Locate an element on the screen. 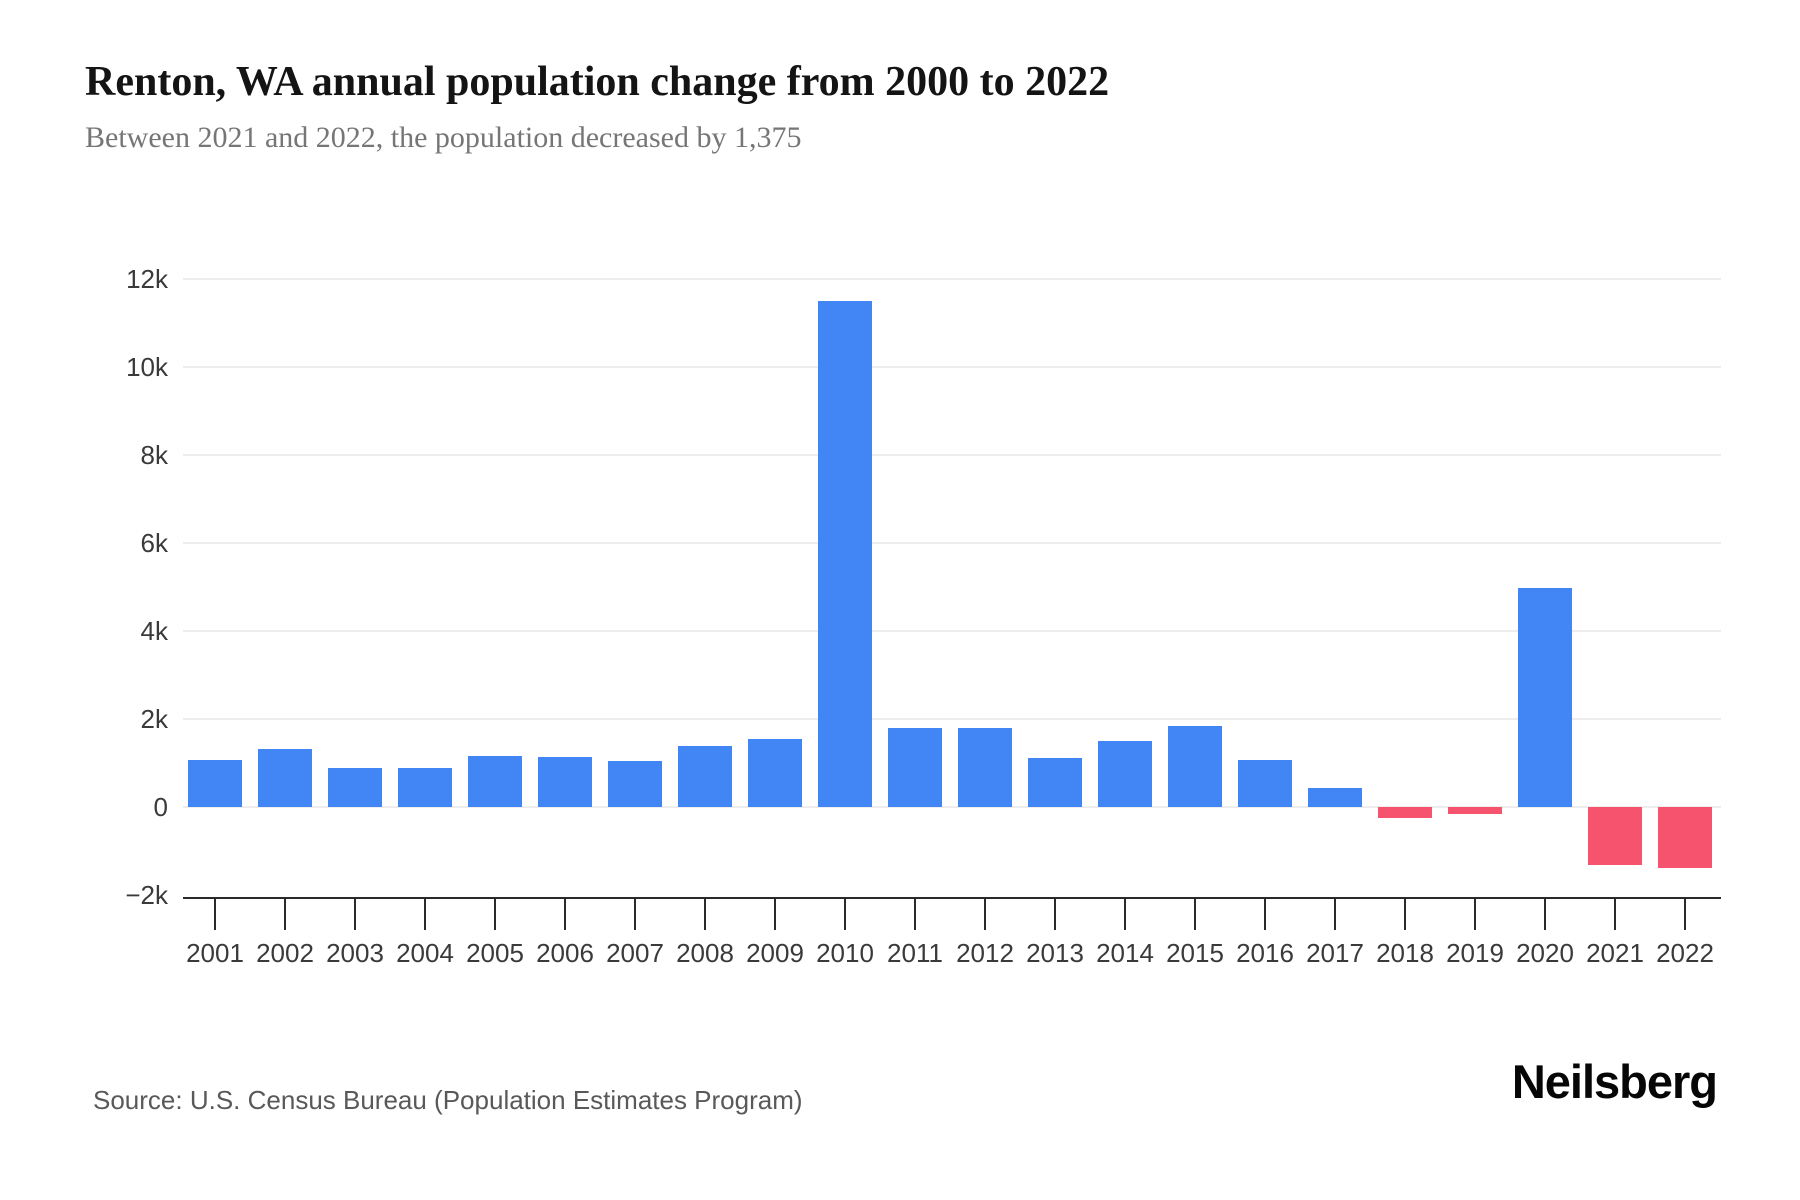 The height and width of the screenshot is (1200, 1800). x-axis-label: 2008 is located at coordinates (705, 953).